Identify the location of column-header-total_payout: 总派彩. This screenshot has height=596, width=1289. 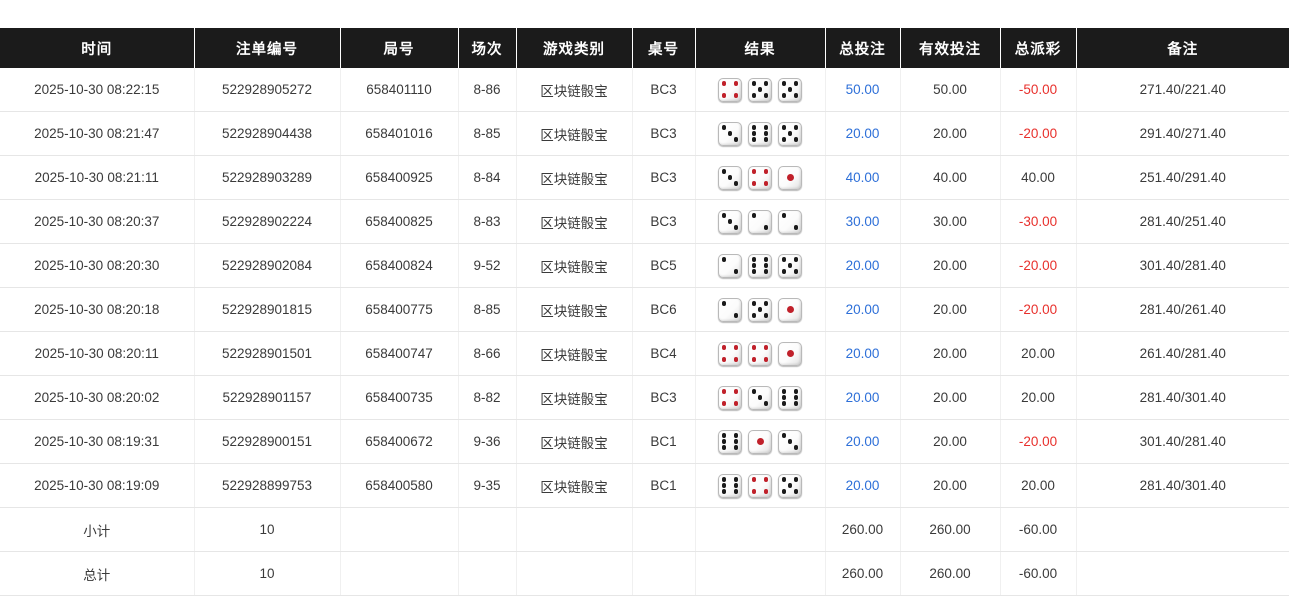
(1038, 48).